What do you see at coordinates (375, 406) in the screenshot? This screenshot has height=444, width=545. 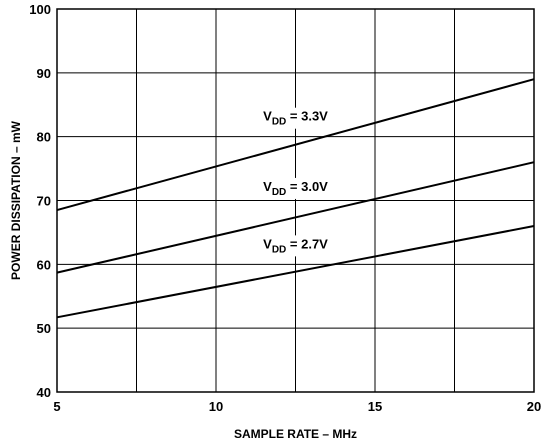 I see `x-tick-label: 15` at bounding box center [375, 406].